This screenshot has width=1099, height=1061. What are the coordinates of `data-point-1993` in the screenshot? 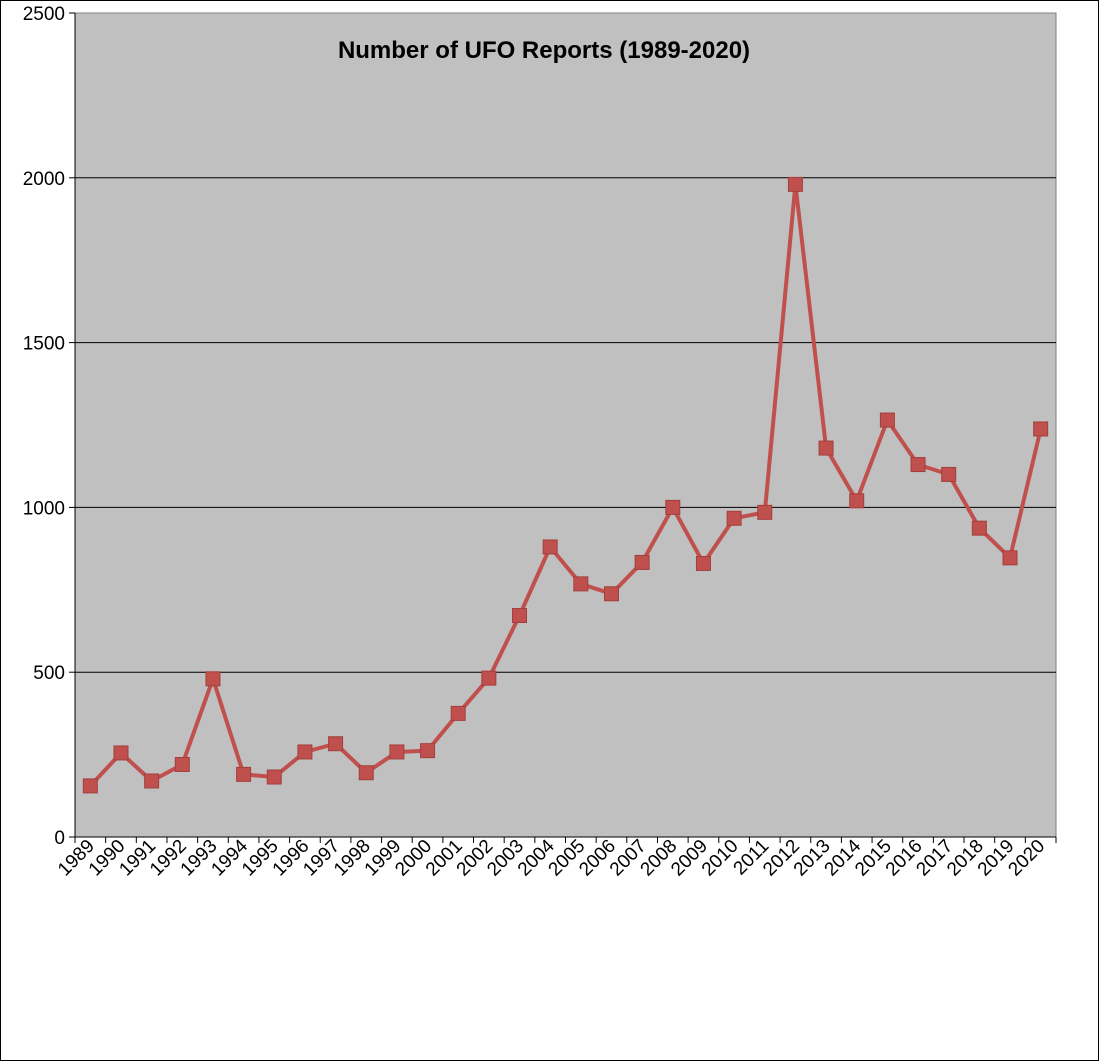 It's located at (213, 679).